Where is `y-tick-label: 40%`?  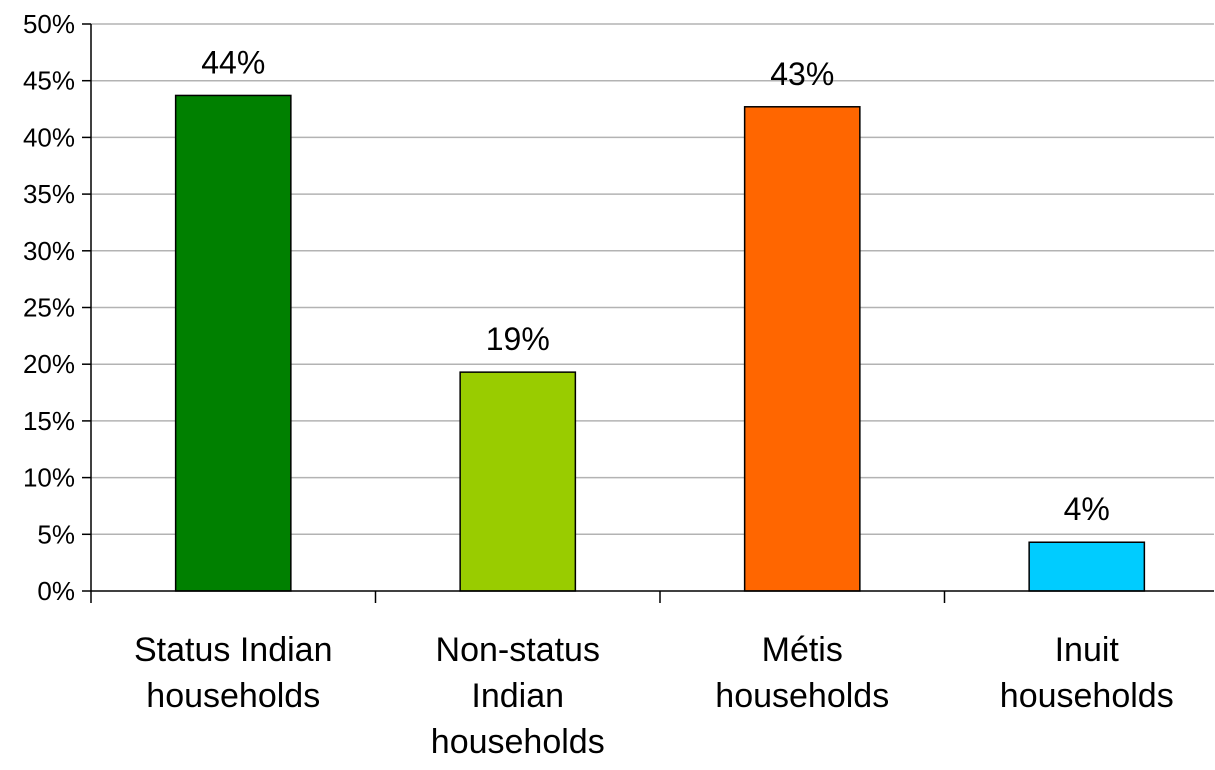
y-tick-label: 40% is located at coordinates (49, 137).